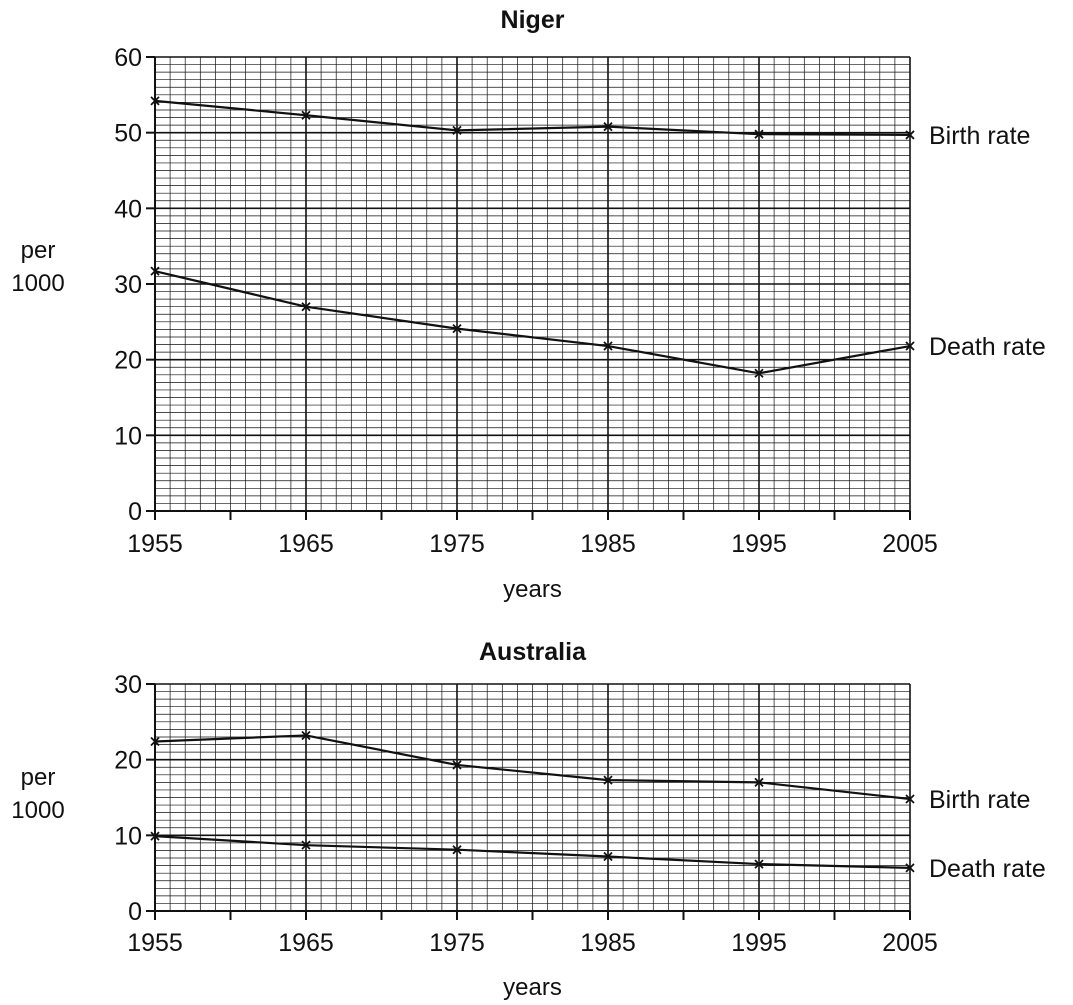 The image size is (1073, 1005). Describe the element at coordinates (128, 209) in the screenshot. I see `y-tick-label: 40` at that location.